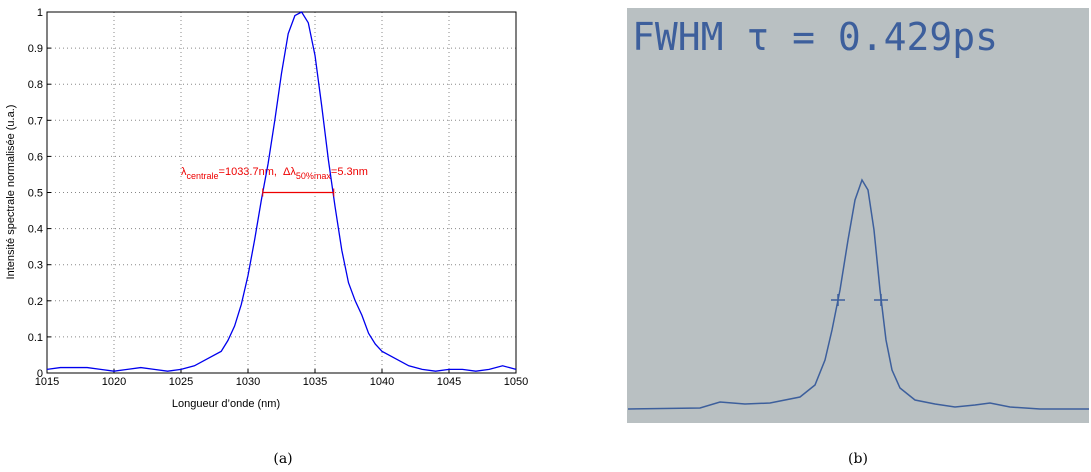 The image size is (1091, 472). I want to click on y-tick-label: 0.7, so click(35, 121).